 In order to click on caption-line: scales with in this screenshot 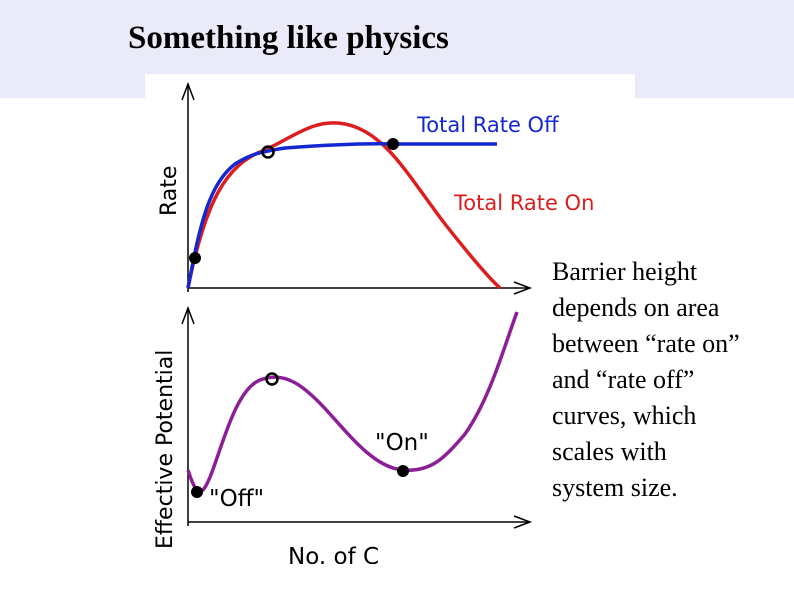, I will do `click(609, 451)`.